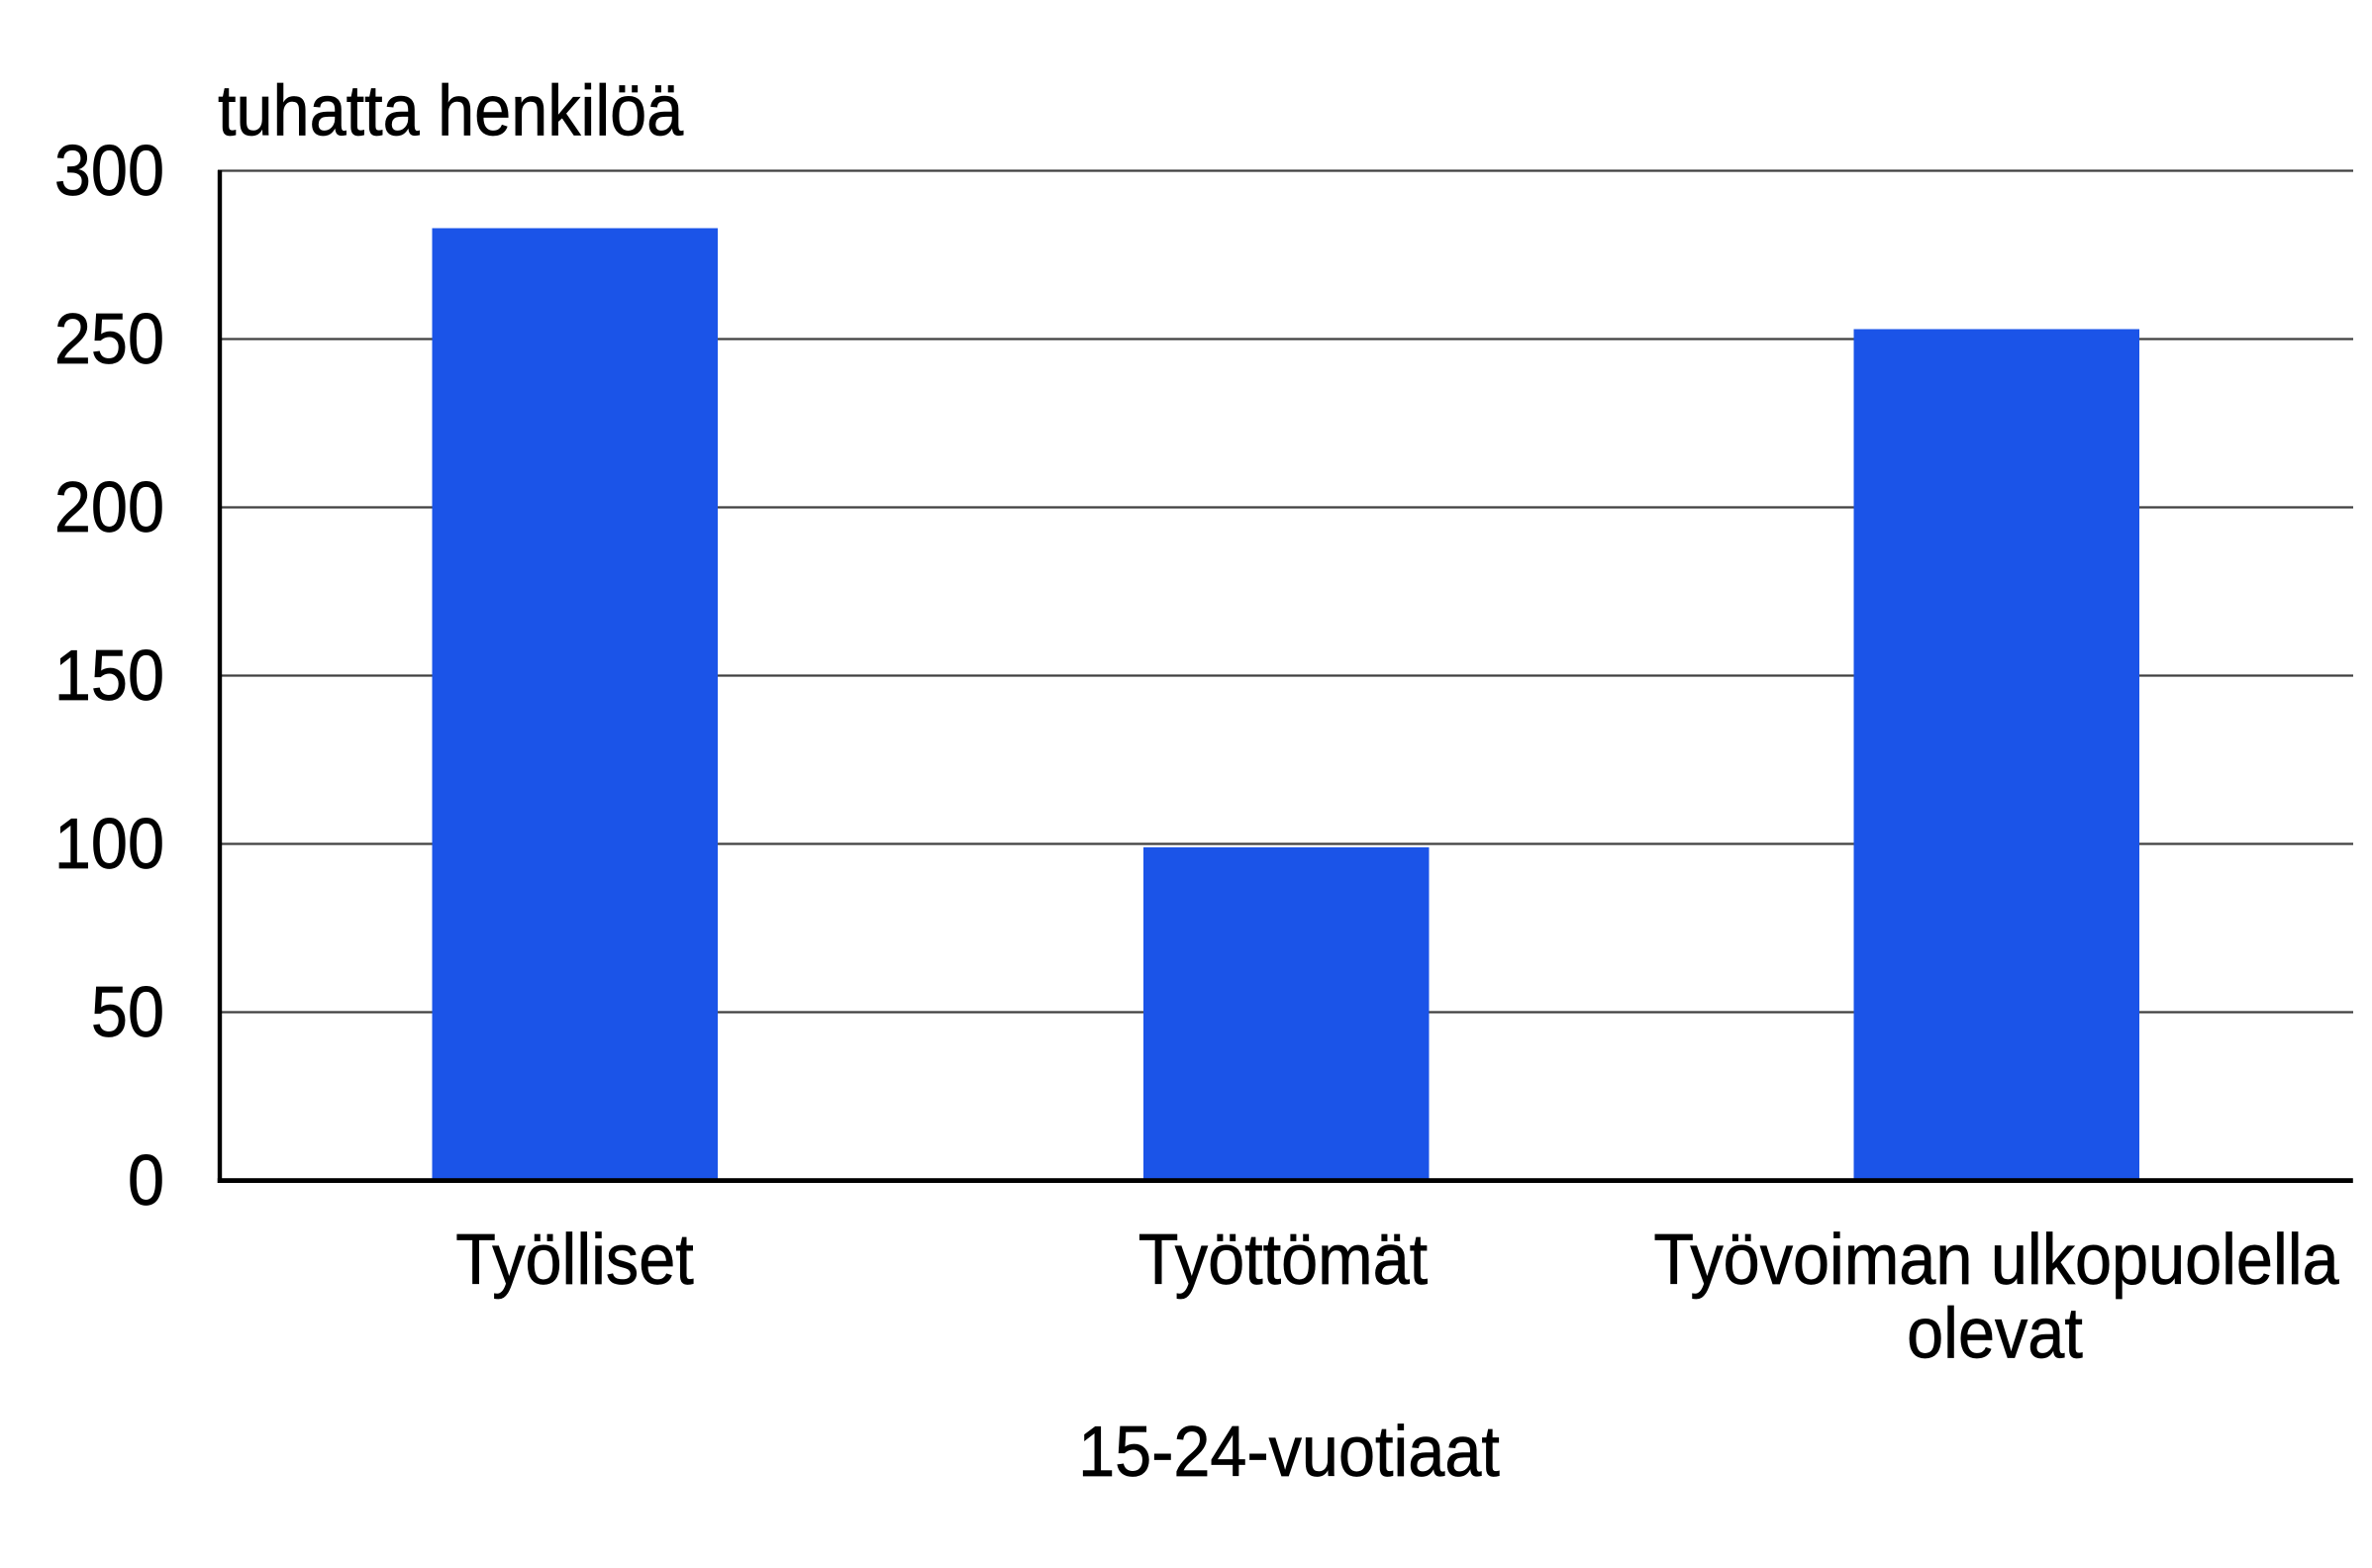  I want to click on svg-text: 300, so click(109, 171).